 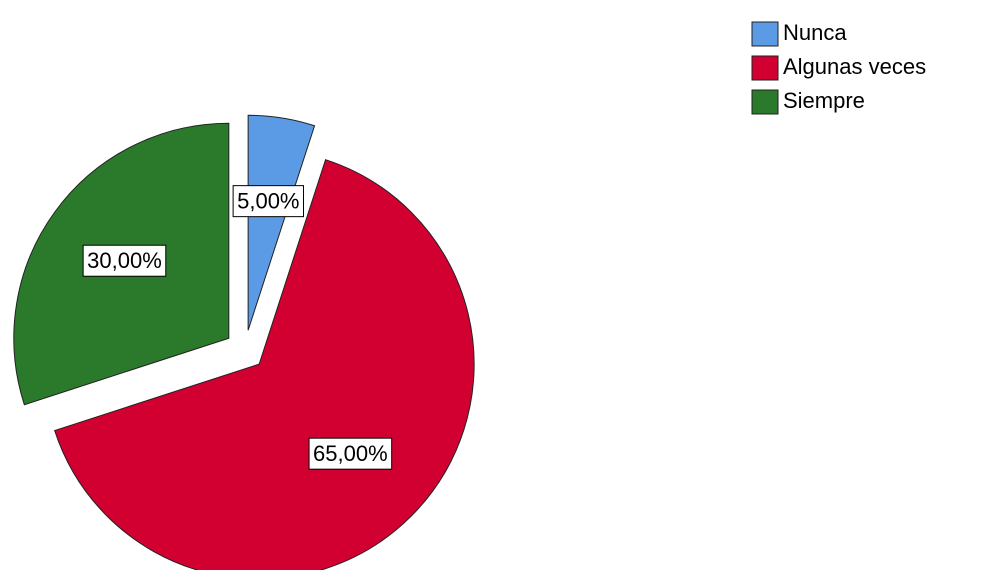 What do you see at coordinates (854, 66) in the screenshot?
I see `legend-label: Algunas veces` at bounding box center [854, 66].